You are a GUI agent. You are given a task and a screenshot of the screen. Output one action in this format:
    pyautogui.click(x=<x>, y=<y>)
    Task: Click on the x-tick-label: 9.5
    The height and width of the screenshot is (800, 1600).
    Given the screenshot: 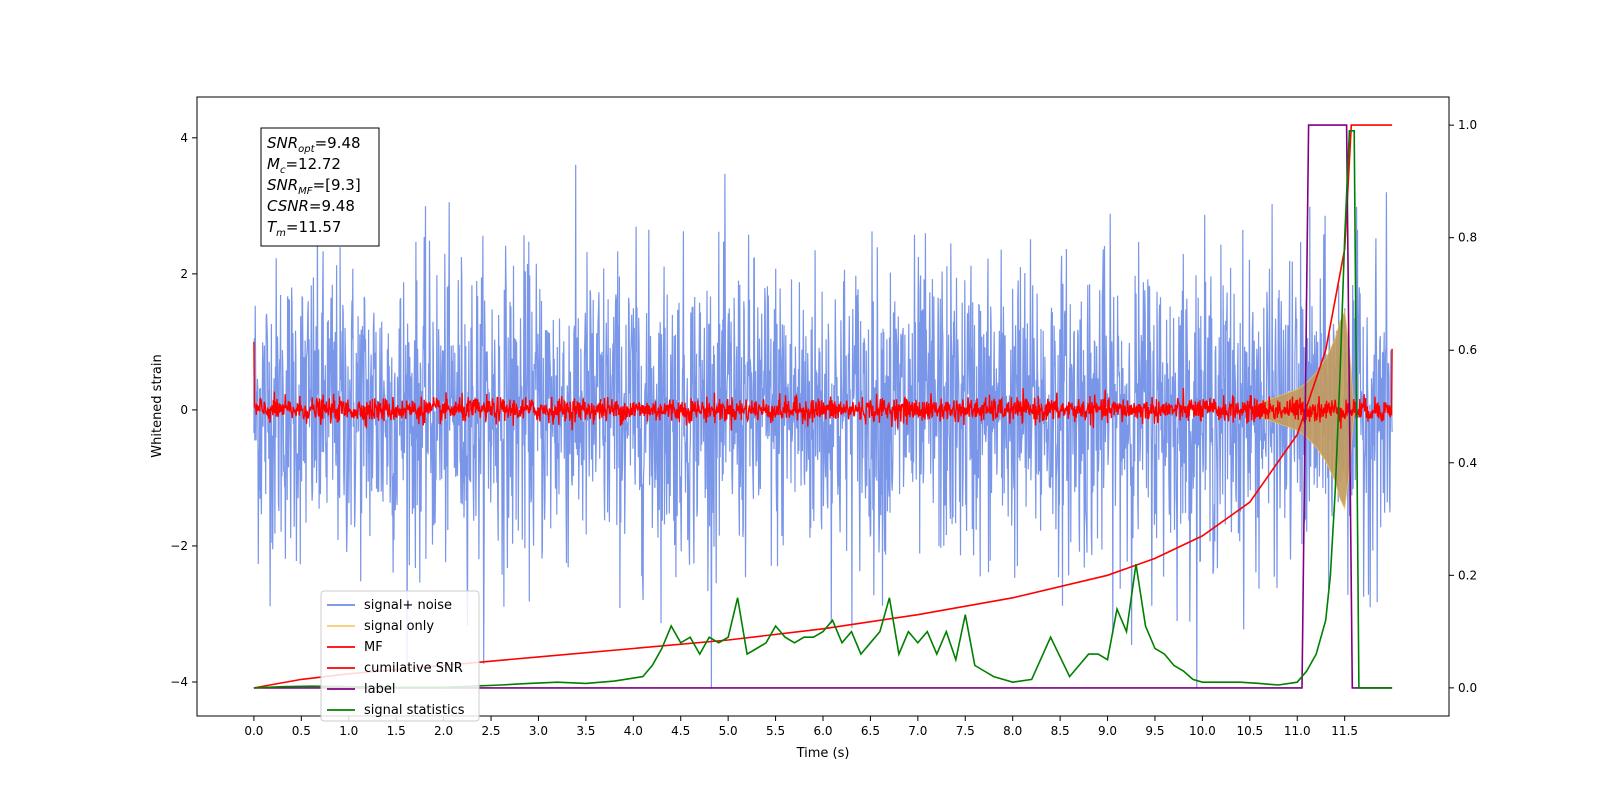 What is the action you would take?
    pyautogui.click(x=1154, y=731)
    